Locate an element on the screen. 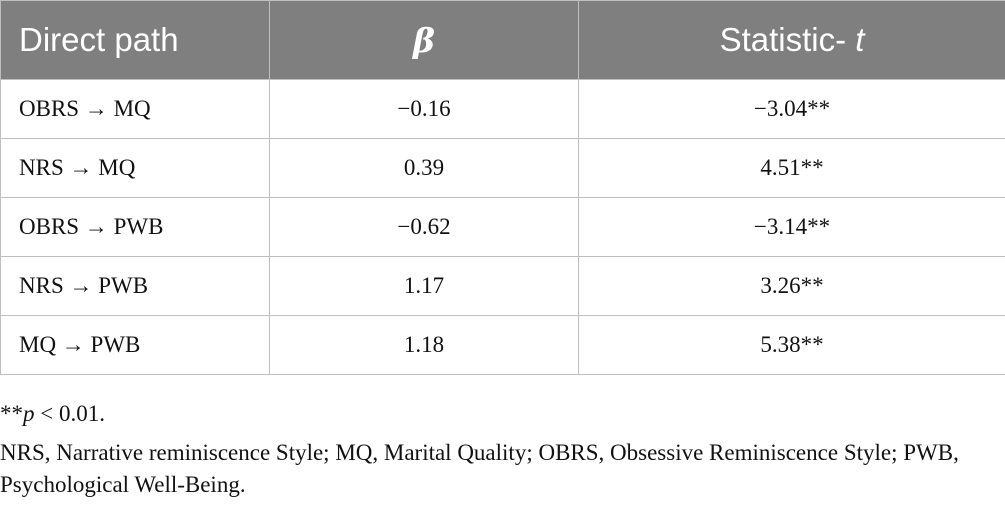  beta-cell: 1.17 is located at coordinates (424, 286).